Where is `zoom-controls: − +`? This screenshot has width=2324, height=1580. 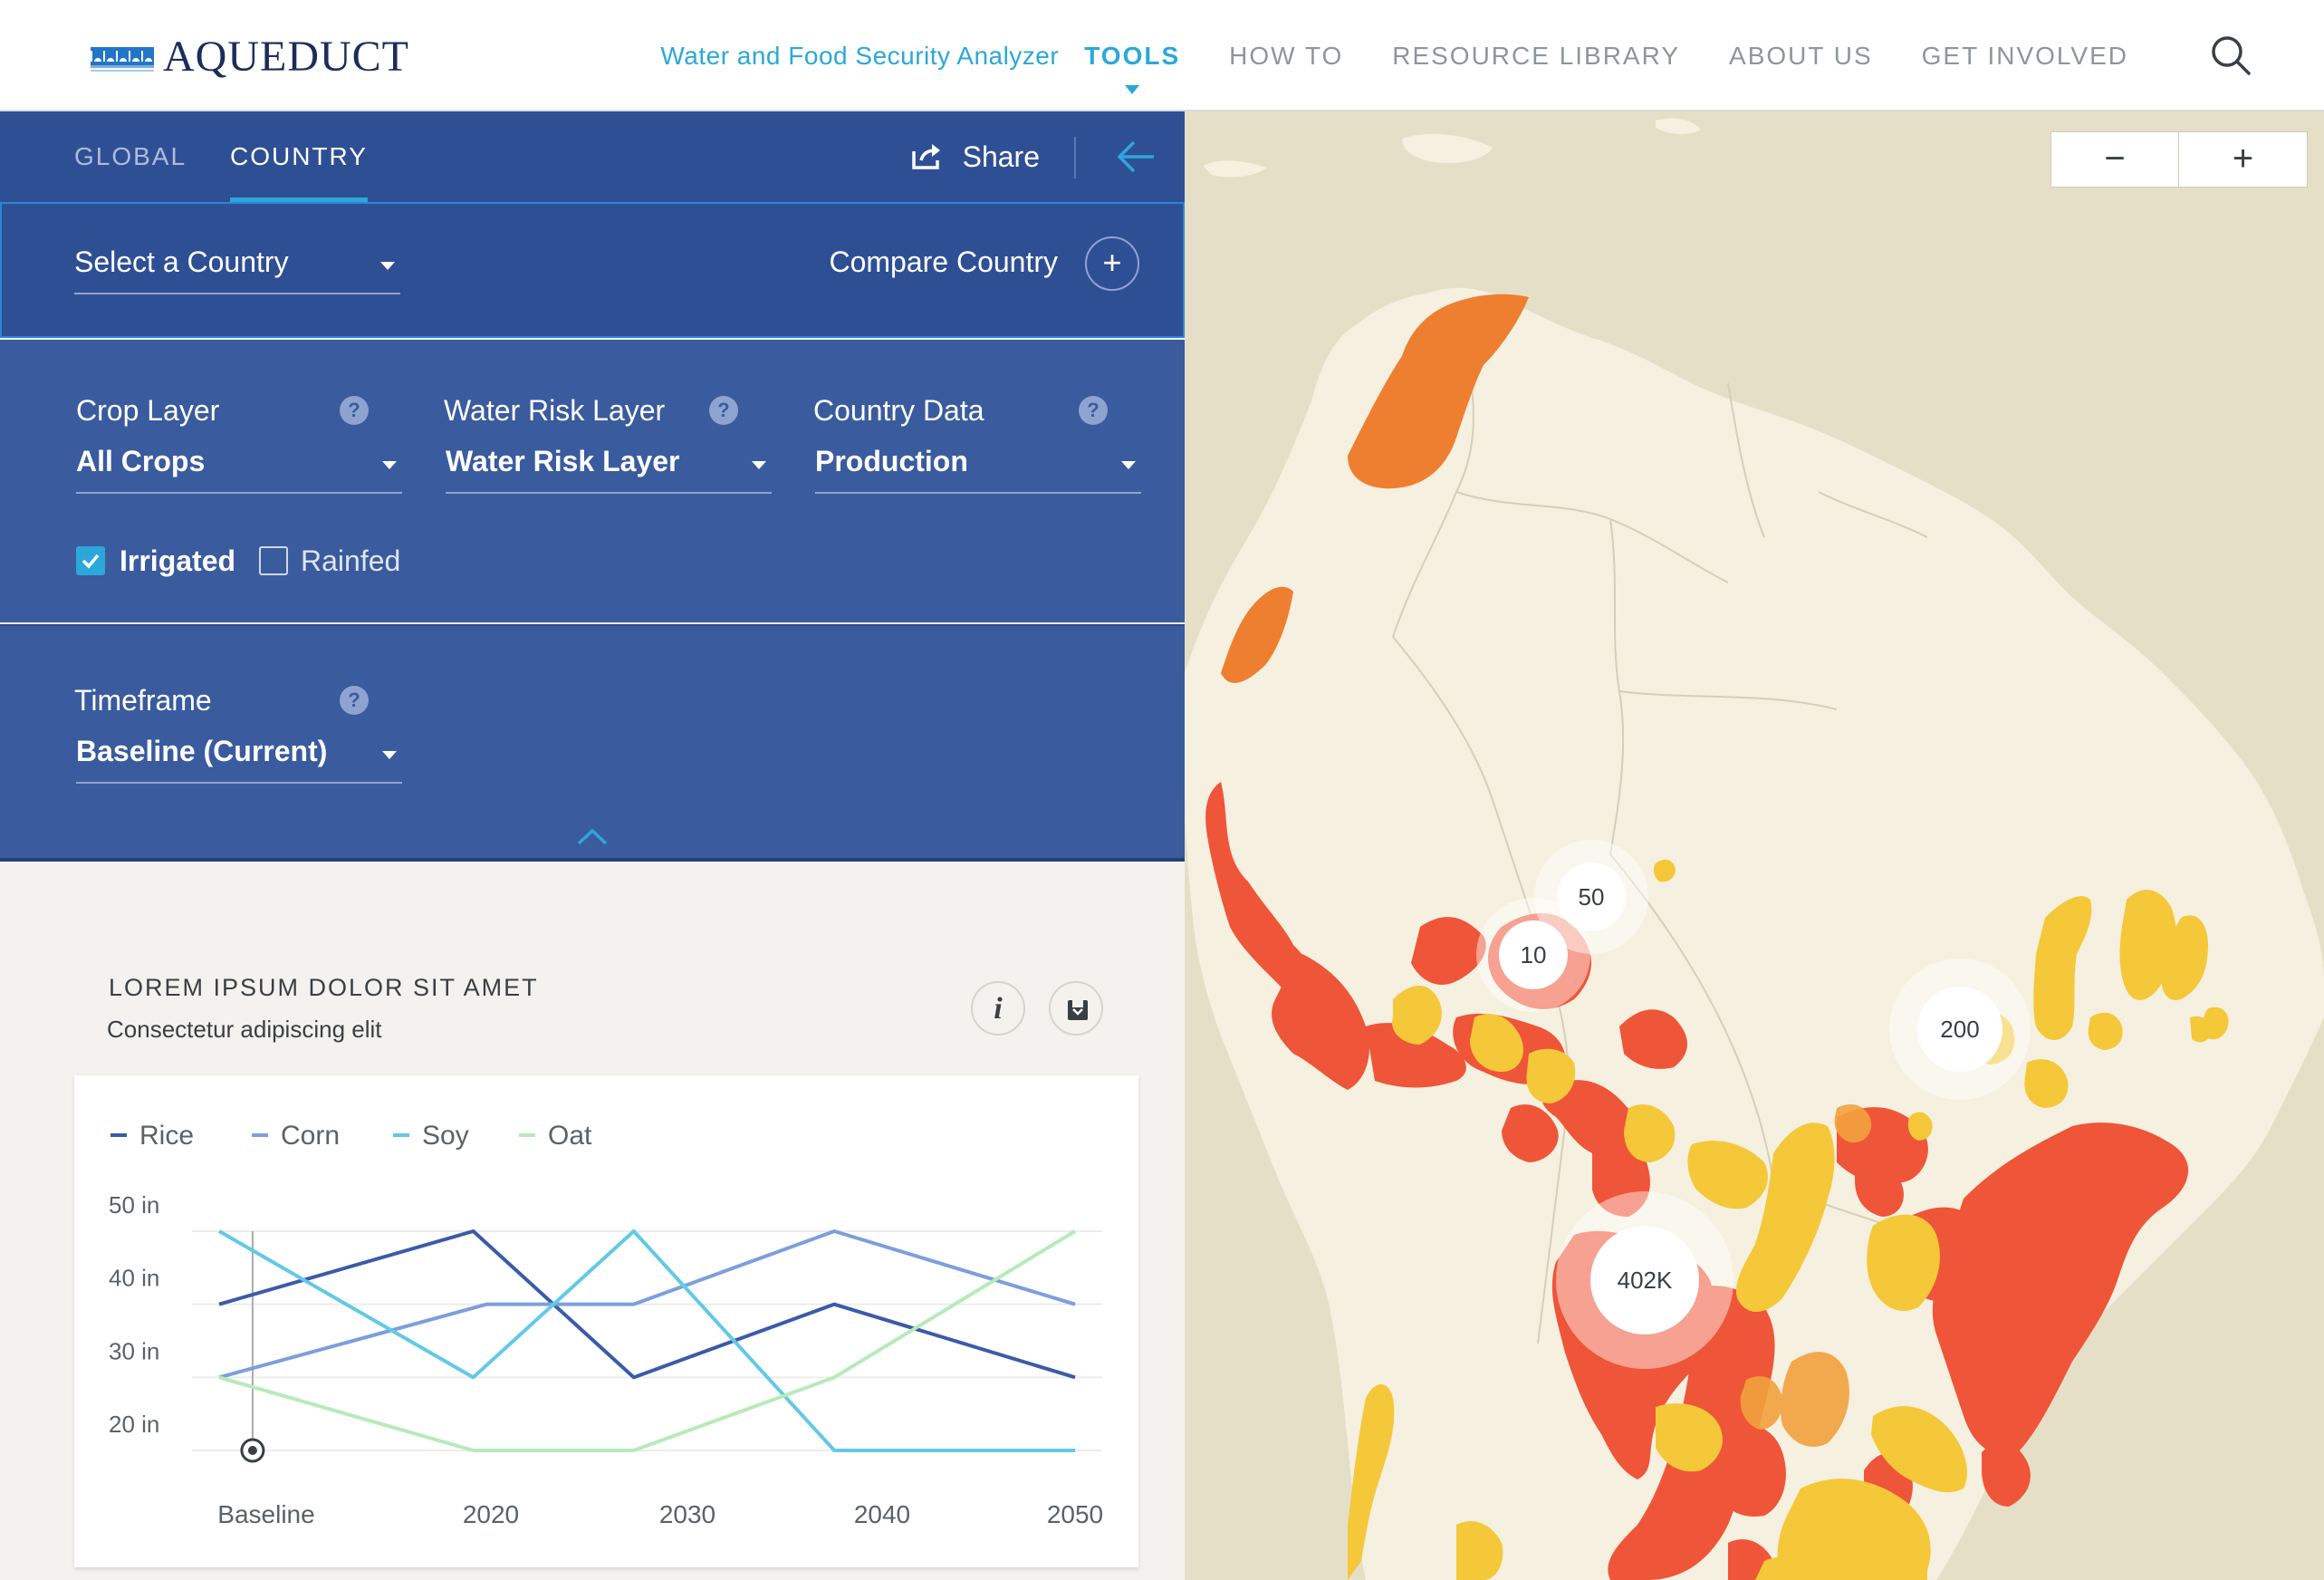
zoom-controls: − + is located at coordinates (2179, 159).